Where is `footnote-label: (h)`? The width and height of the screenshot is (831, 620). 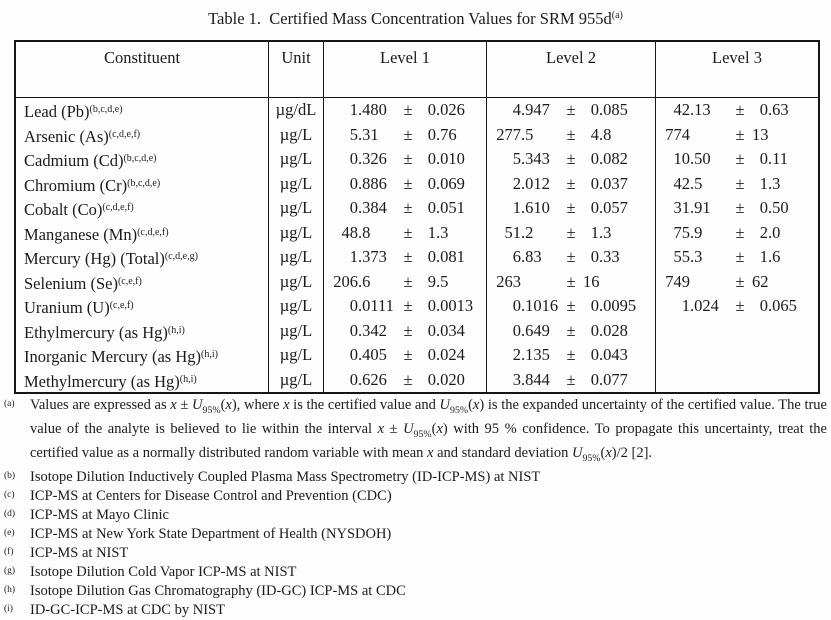
footnote-label: (h) is located at coordinates (10, 589).